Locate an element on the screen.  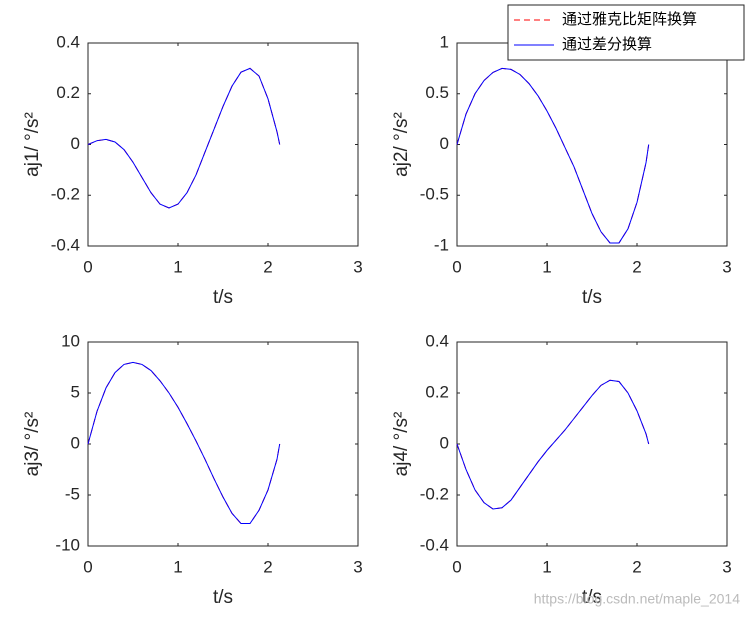
y-tick-label: 0.5 is located at coordinates (437, 92).